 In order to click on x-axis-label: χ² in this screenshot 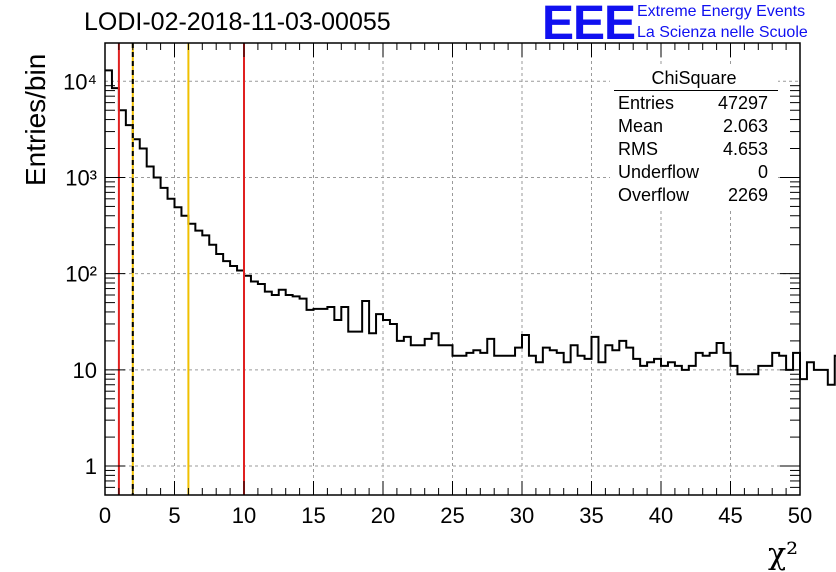, I will do `click(783, 554)`.